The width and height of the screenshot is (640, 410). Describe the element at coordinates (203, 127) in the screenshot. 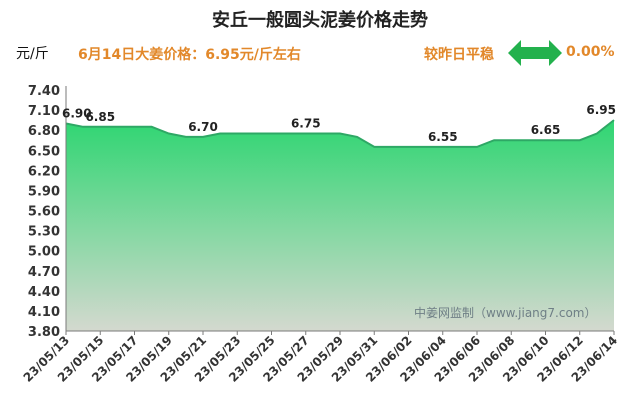

I see `data-label: 6.70` at that location.